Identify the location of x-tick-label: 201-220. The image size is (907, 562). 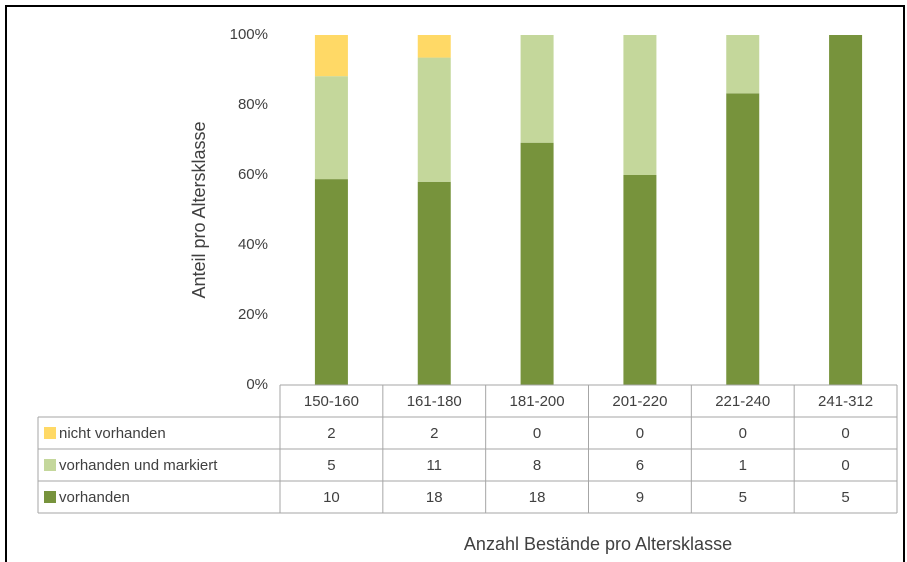
(639, 401).